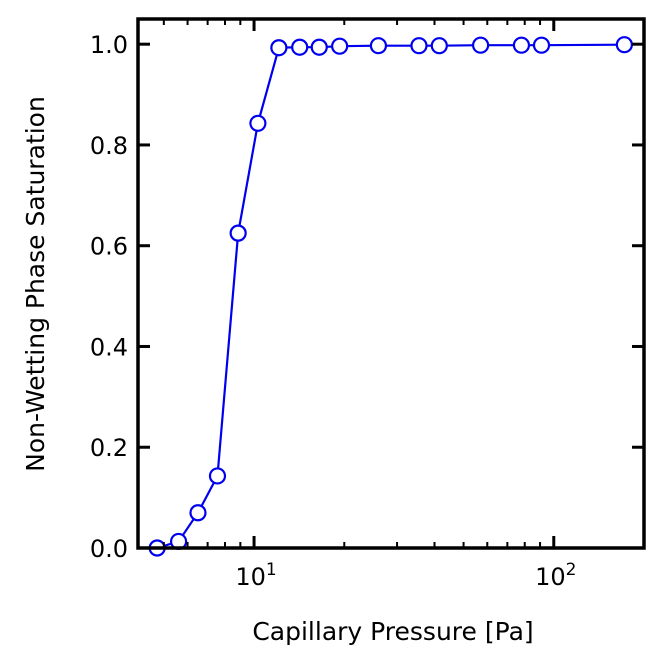  What do you see at coordinates (109, 347) in the screenshot?
I see `y-tick-label: 0.4` at bounding box center [109, 347].